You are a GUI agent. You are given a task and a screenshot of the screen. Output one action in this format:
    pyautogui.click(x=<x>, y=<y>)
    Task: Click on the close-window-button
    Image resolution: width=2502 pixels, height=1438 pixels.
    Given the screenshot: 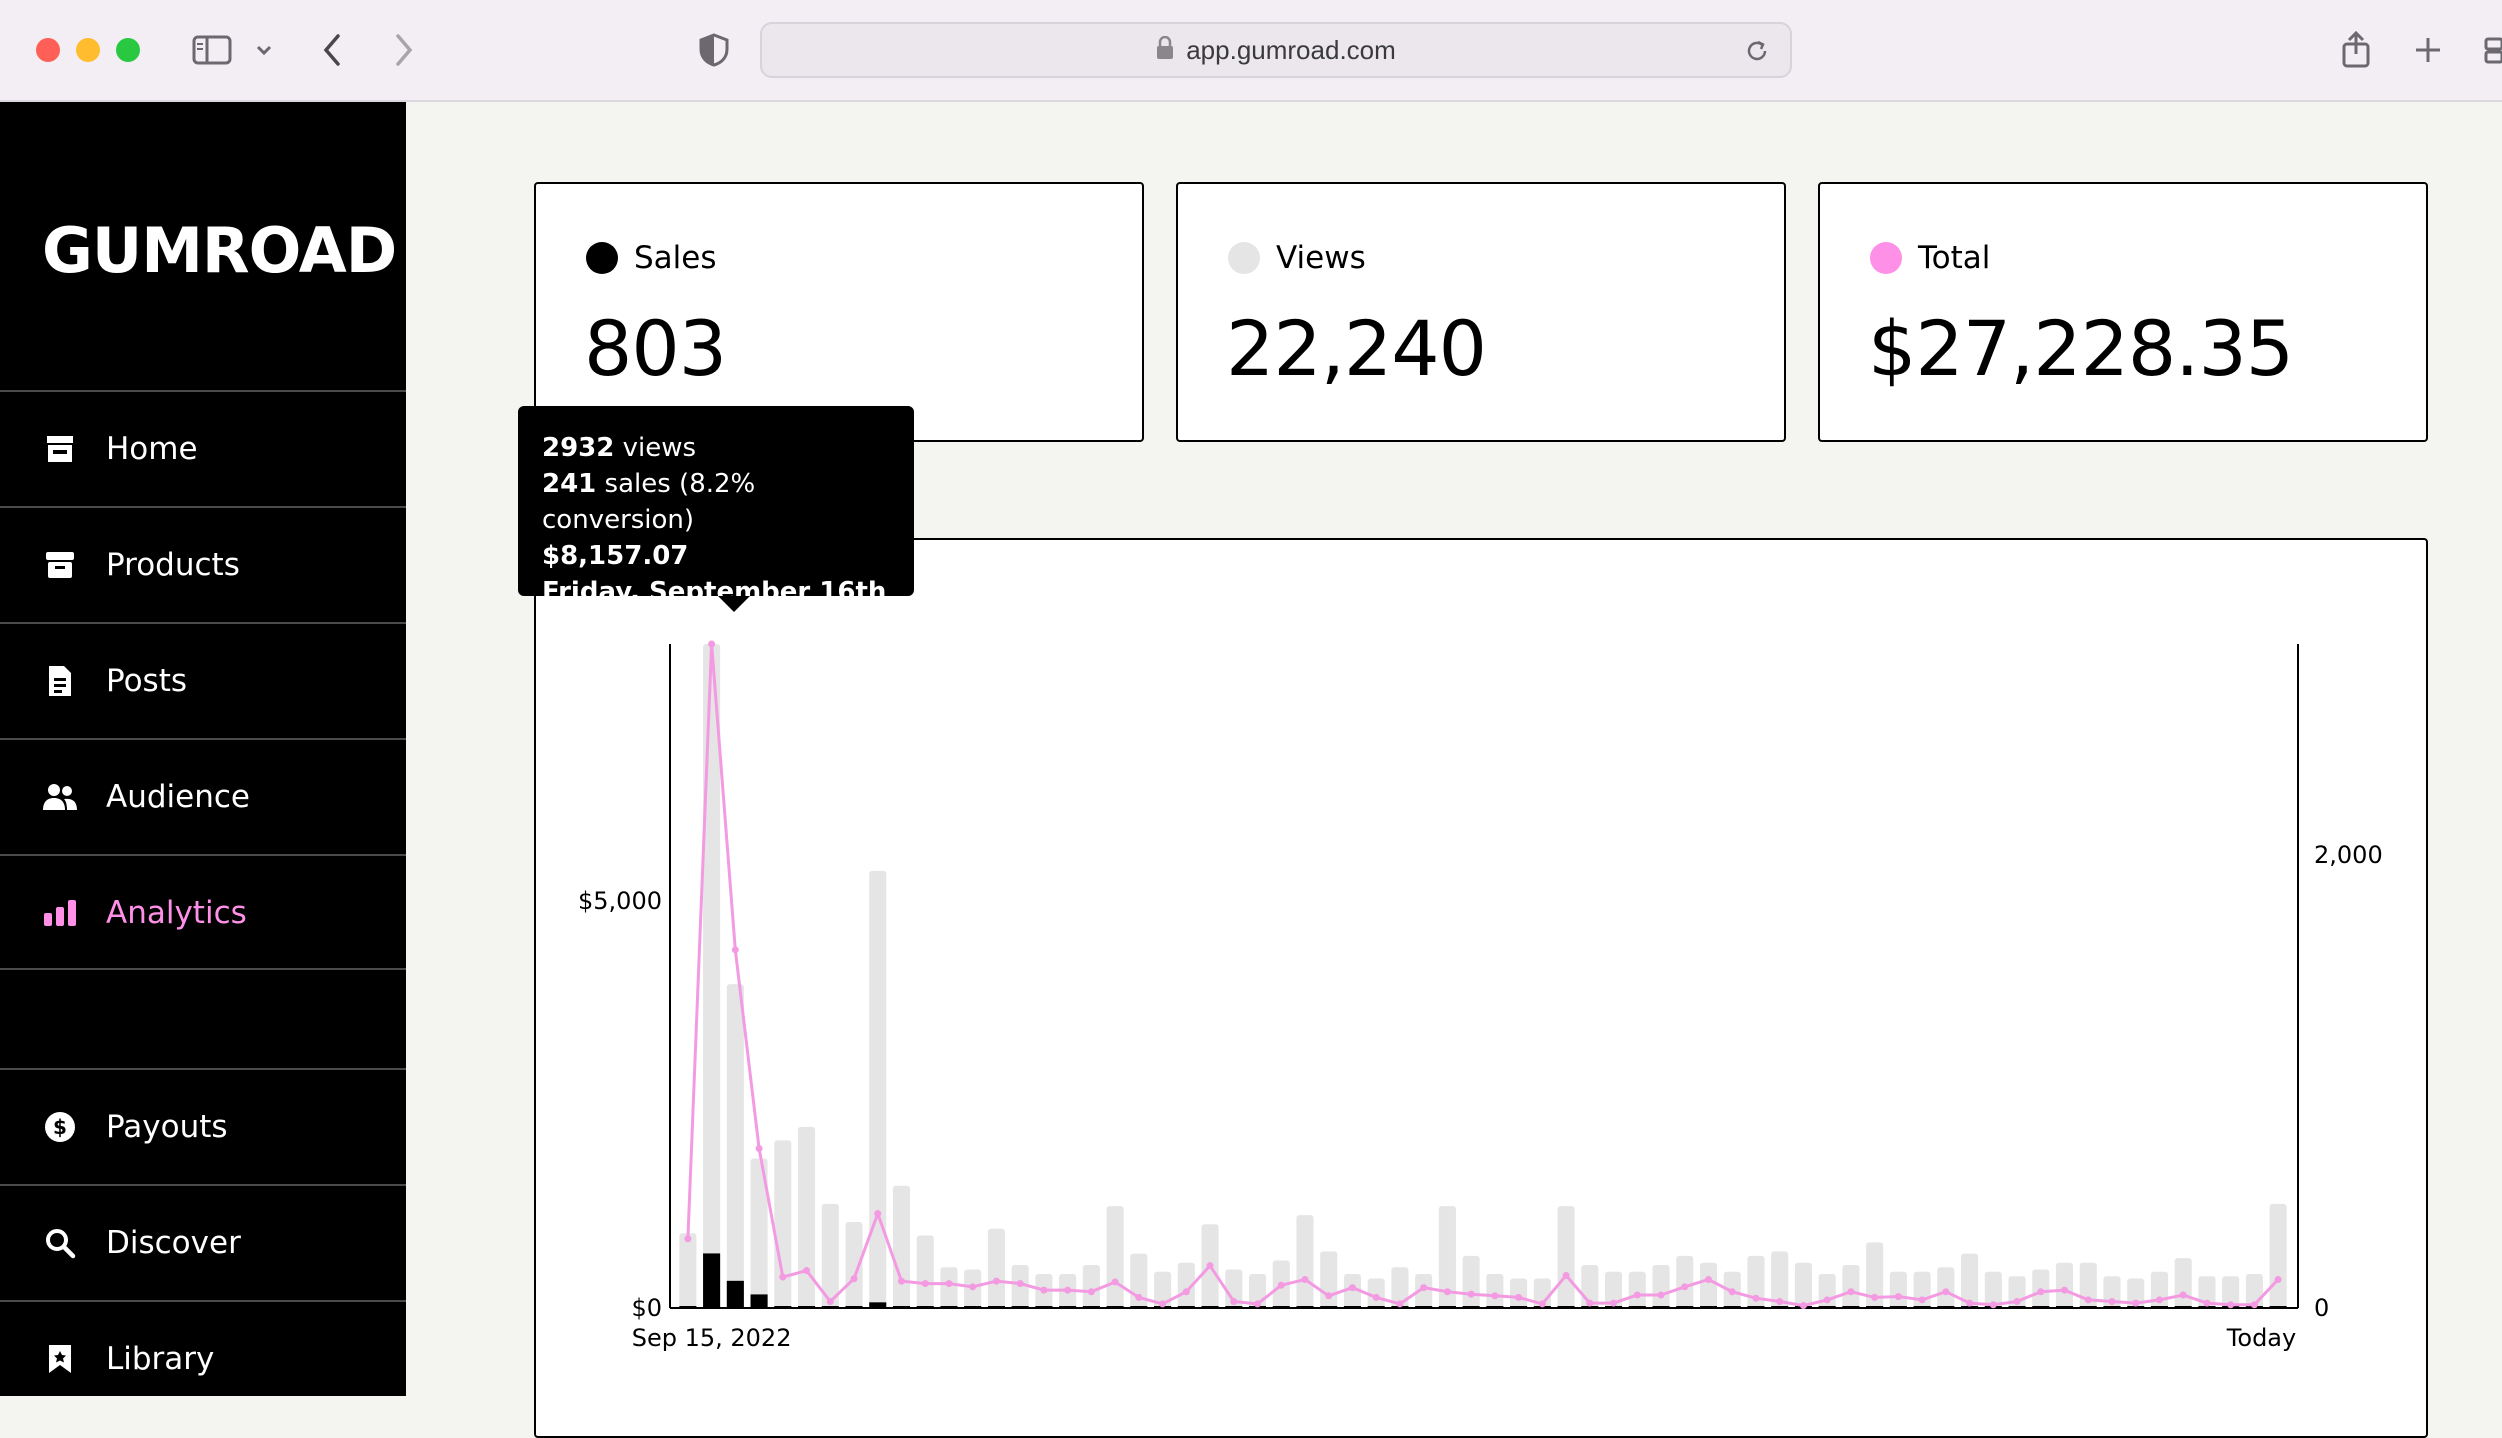 What is the action you would take?
    pyautogui.click(x=48, y=50)
    